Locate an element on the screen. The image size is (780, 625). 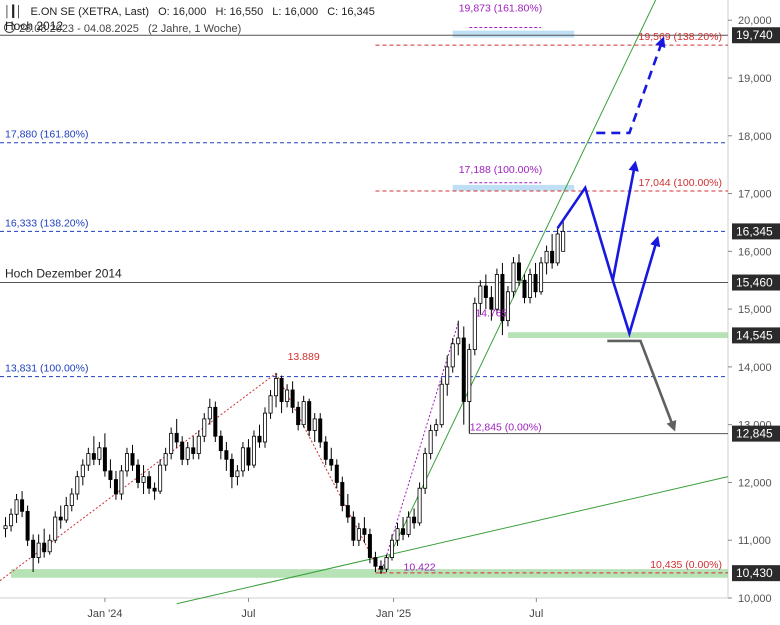
level-label: 19,569 (138.20%) is located at coordinates (680, 37).